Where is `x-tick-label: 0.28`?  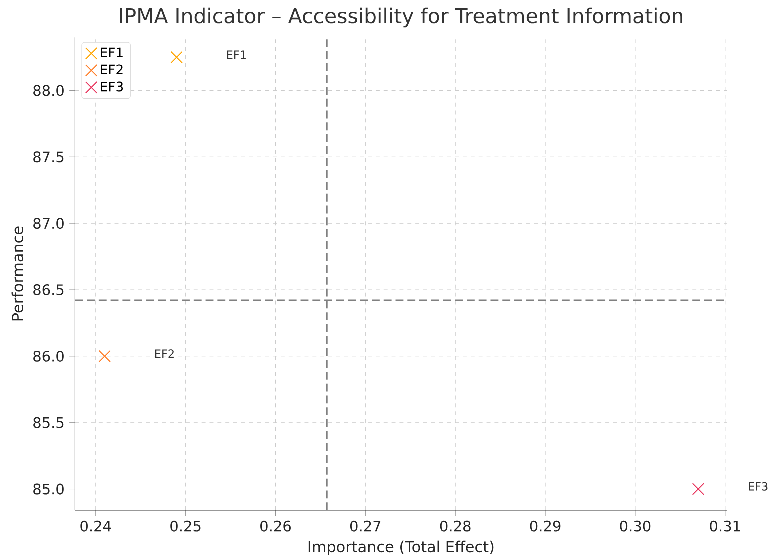 x-tick-label: 0.28 is located at coordinates (455, 526).